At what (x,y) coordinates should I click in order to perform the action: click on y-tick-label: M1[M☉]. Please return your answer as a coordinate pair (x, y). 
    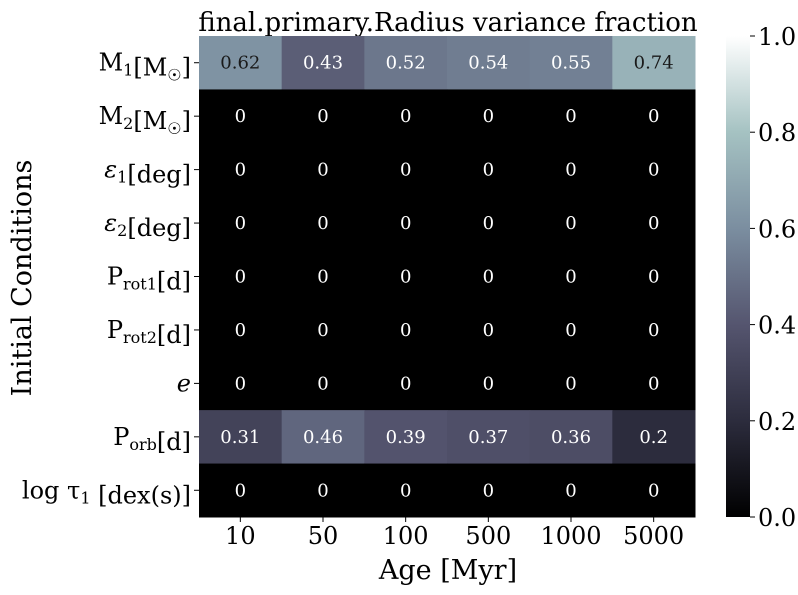
    Looking at the image, I should click on (145, 67).